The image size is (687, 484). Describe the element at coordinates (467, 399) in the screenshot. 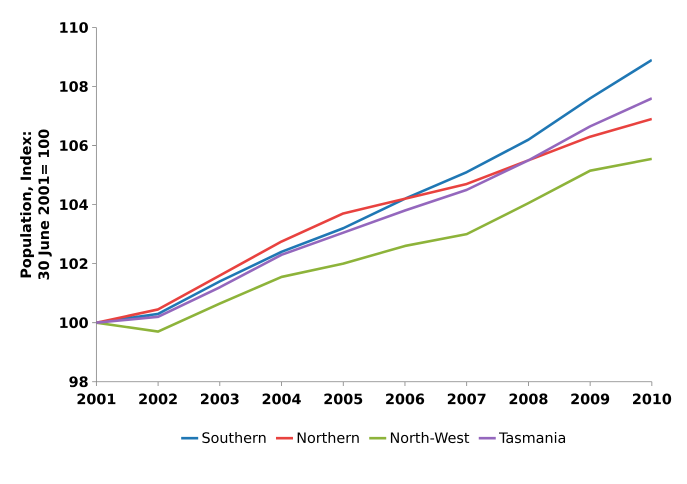

I see `x-tick-label: 2007` at that location.